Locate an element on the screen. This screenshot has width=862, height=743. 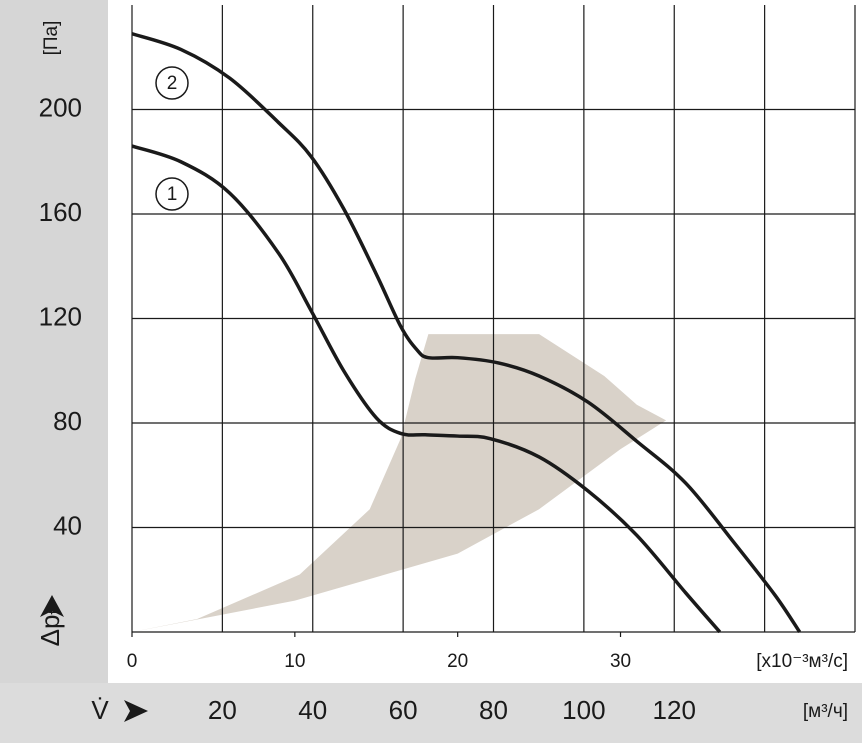
curve-label: 1 is located at coordinates (172, 194).